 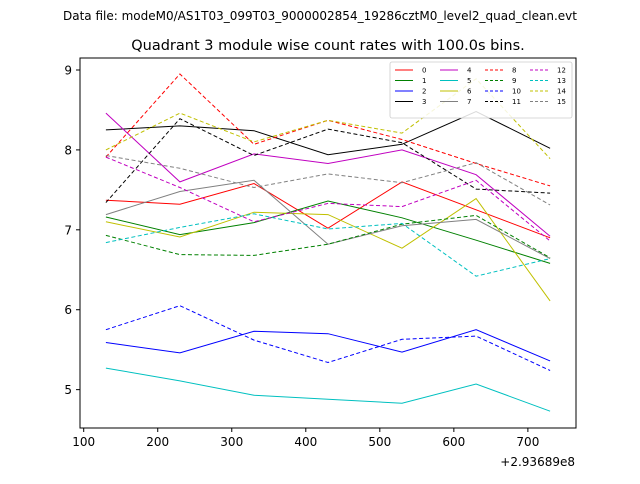 I want to click on legend-label-8: 8, so click(x=514, y=71).